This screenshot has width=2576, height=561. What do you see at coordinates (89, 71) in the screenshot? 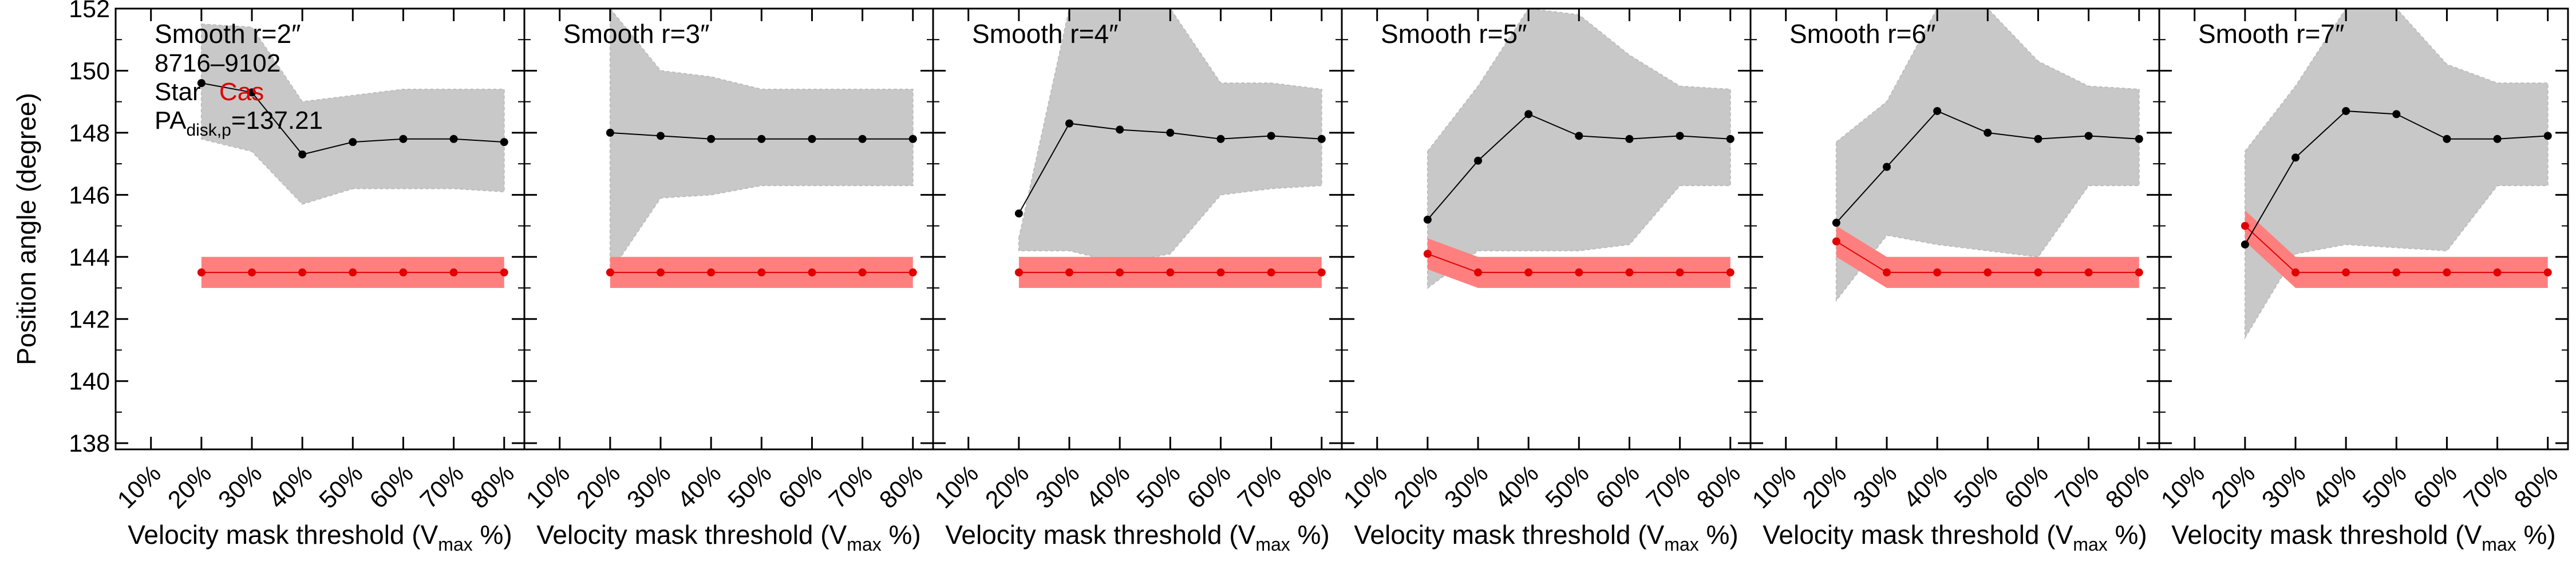
I see `y-tick-label: 150` at bounding box center [89, 71].